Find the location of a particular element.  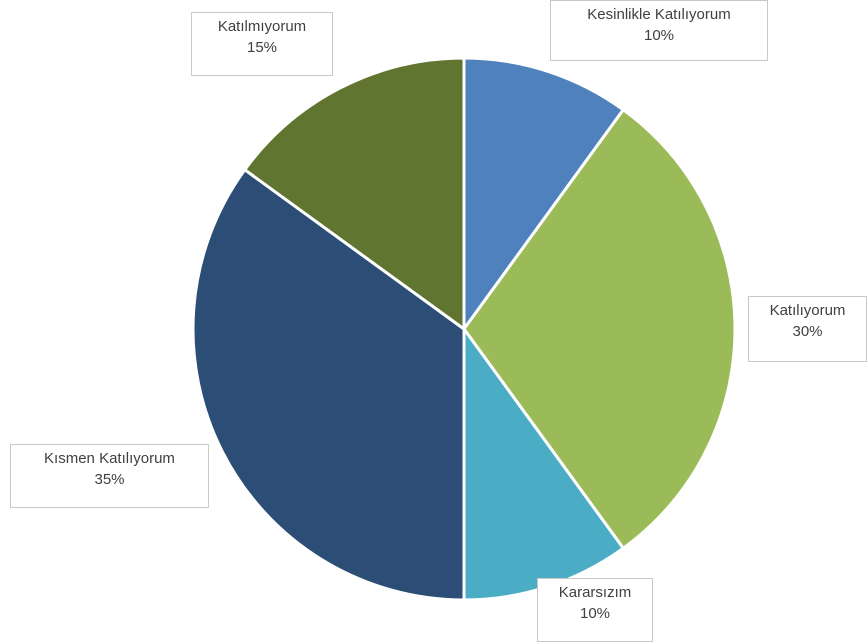

data-label-kesinlikle-katiliyorum: Kesinlikle Katılıyorum 10% is located at coordinates (659, 30).